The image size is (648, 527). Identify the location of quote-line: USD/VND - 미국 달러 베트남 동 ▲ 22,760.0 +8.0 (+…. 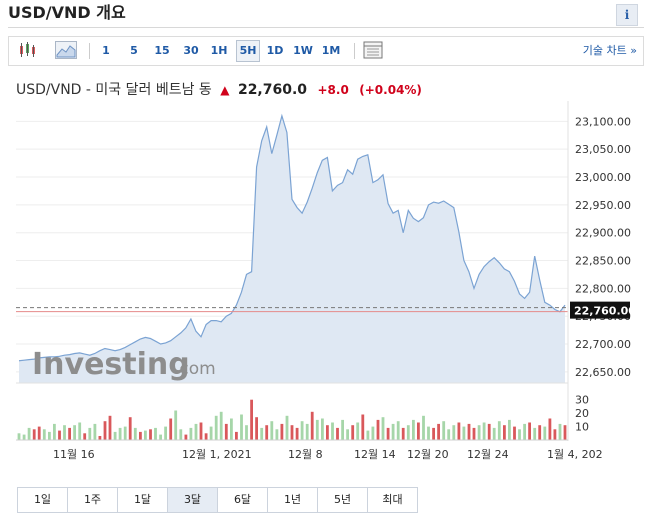
(219, 89).